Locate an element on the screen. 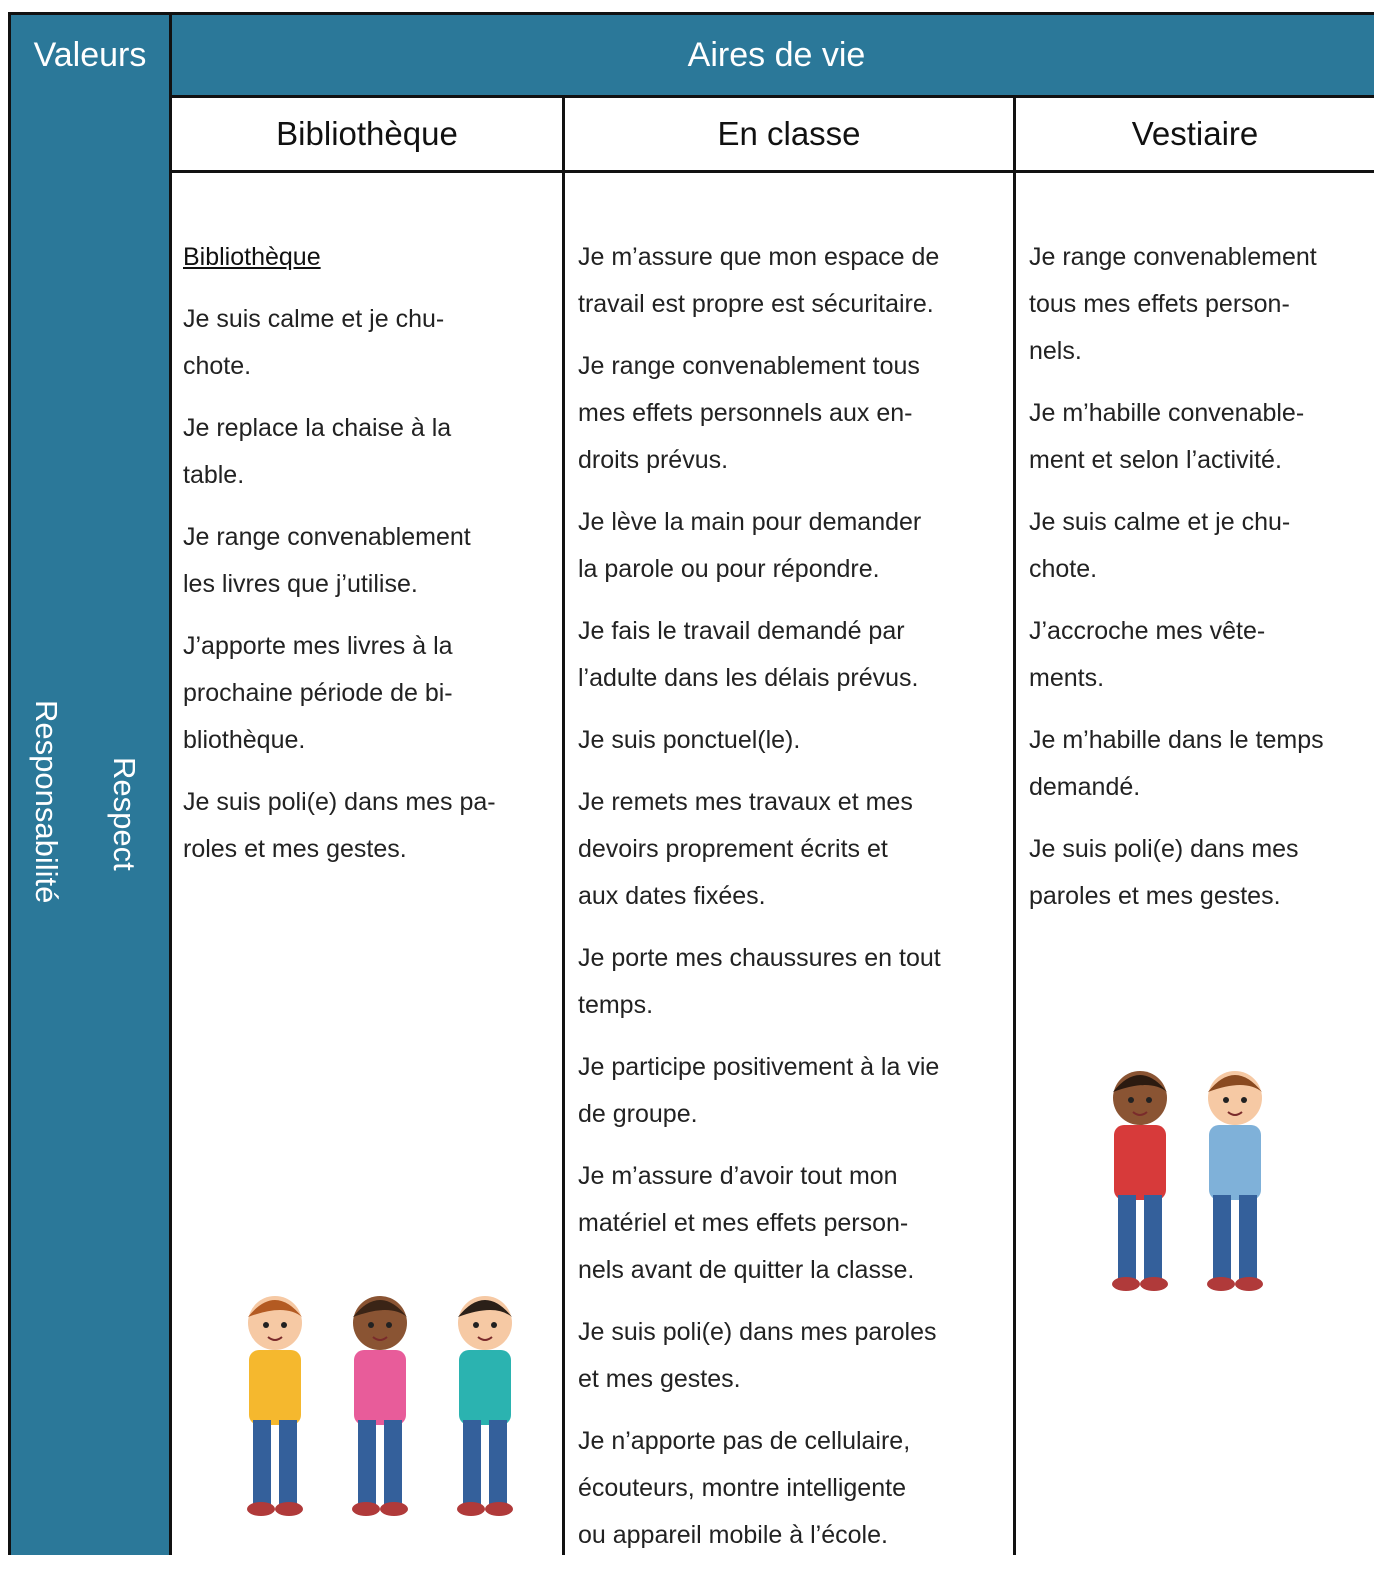 The height and width of the screenshot is (1574, 1374). rule-item: Je porte mes chaussures en tout temps. is located at coordinates (759, 981).